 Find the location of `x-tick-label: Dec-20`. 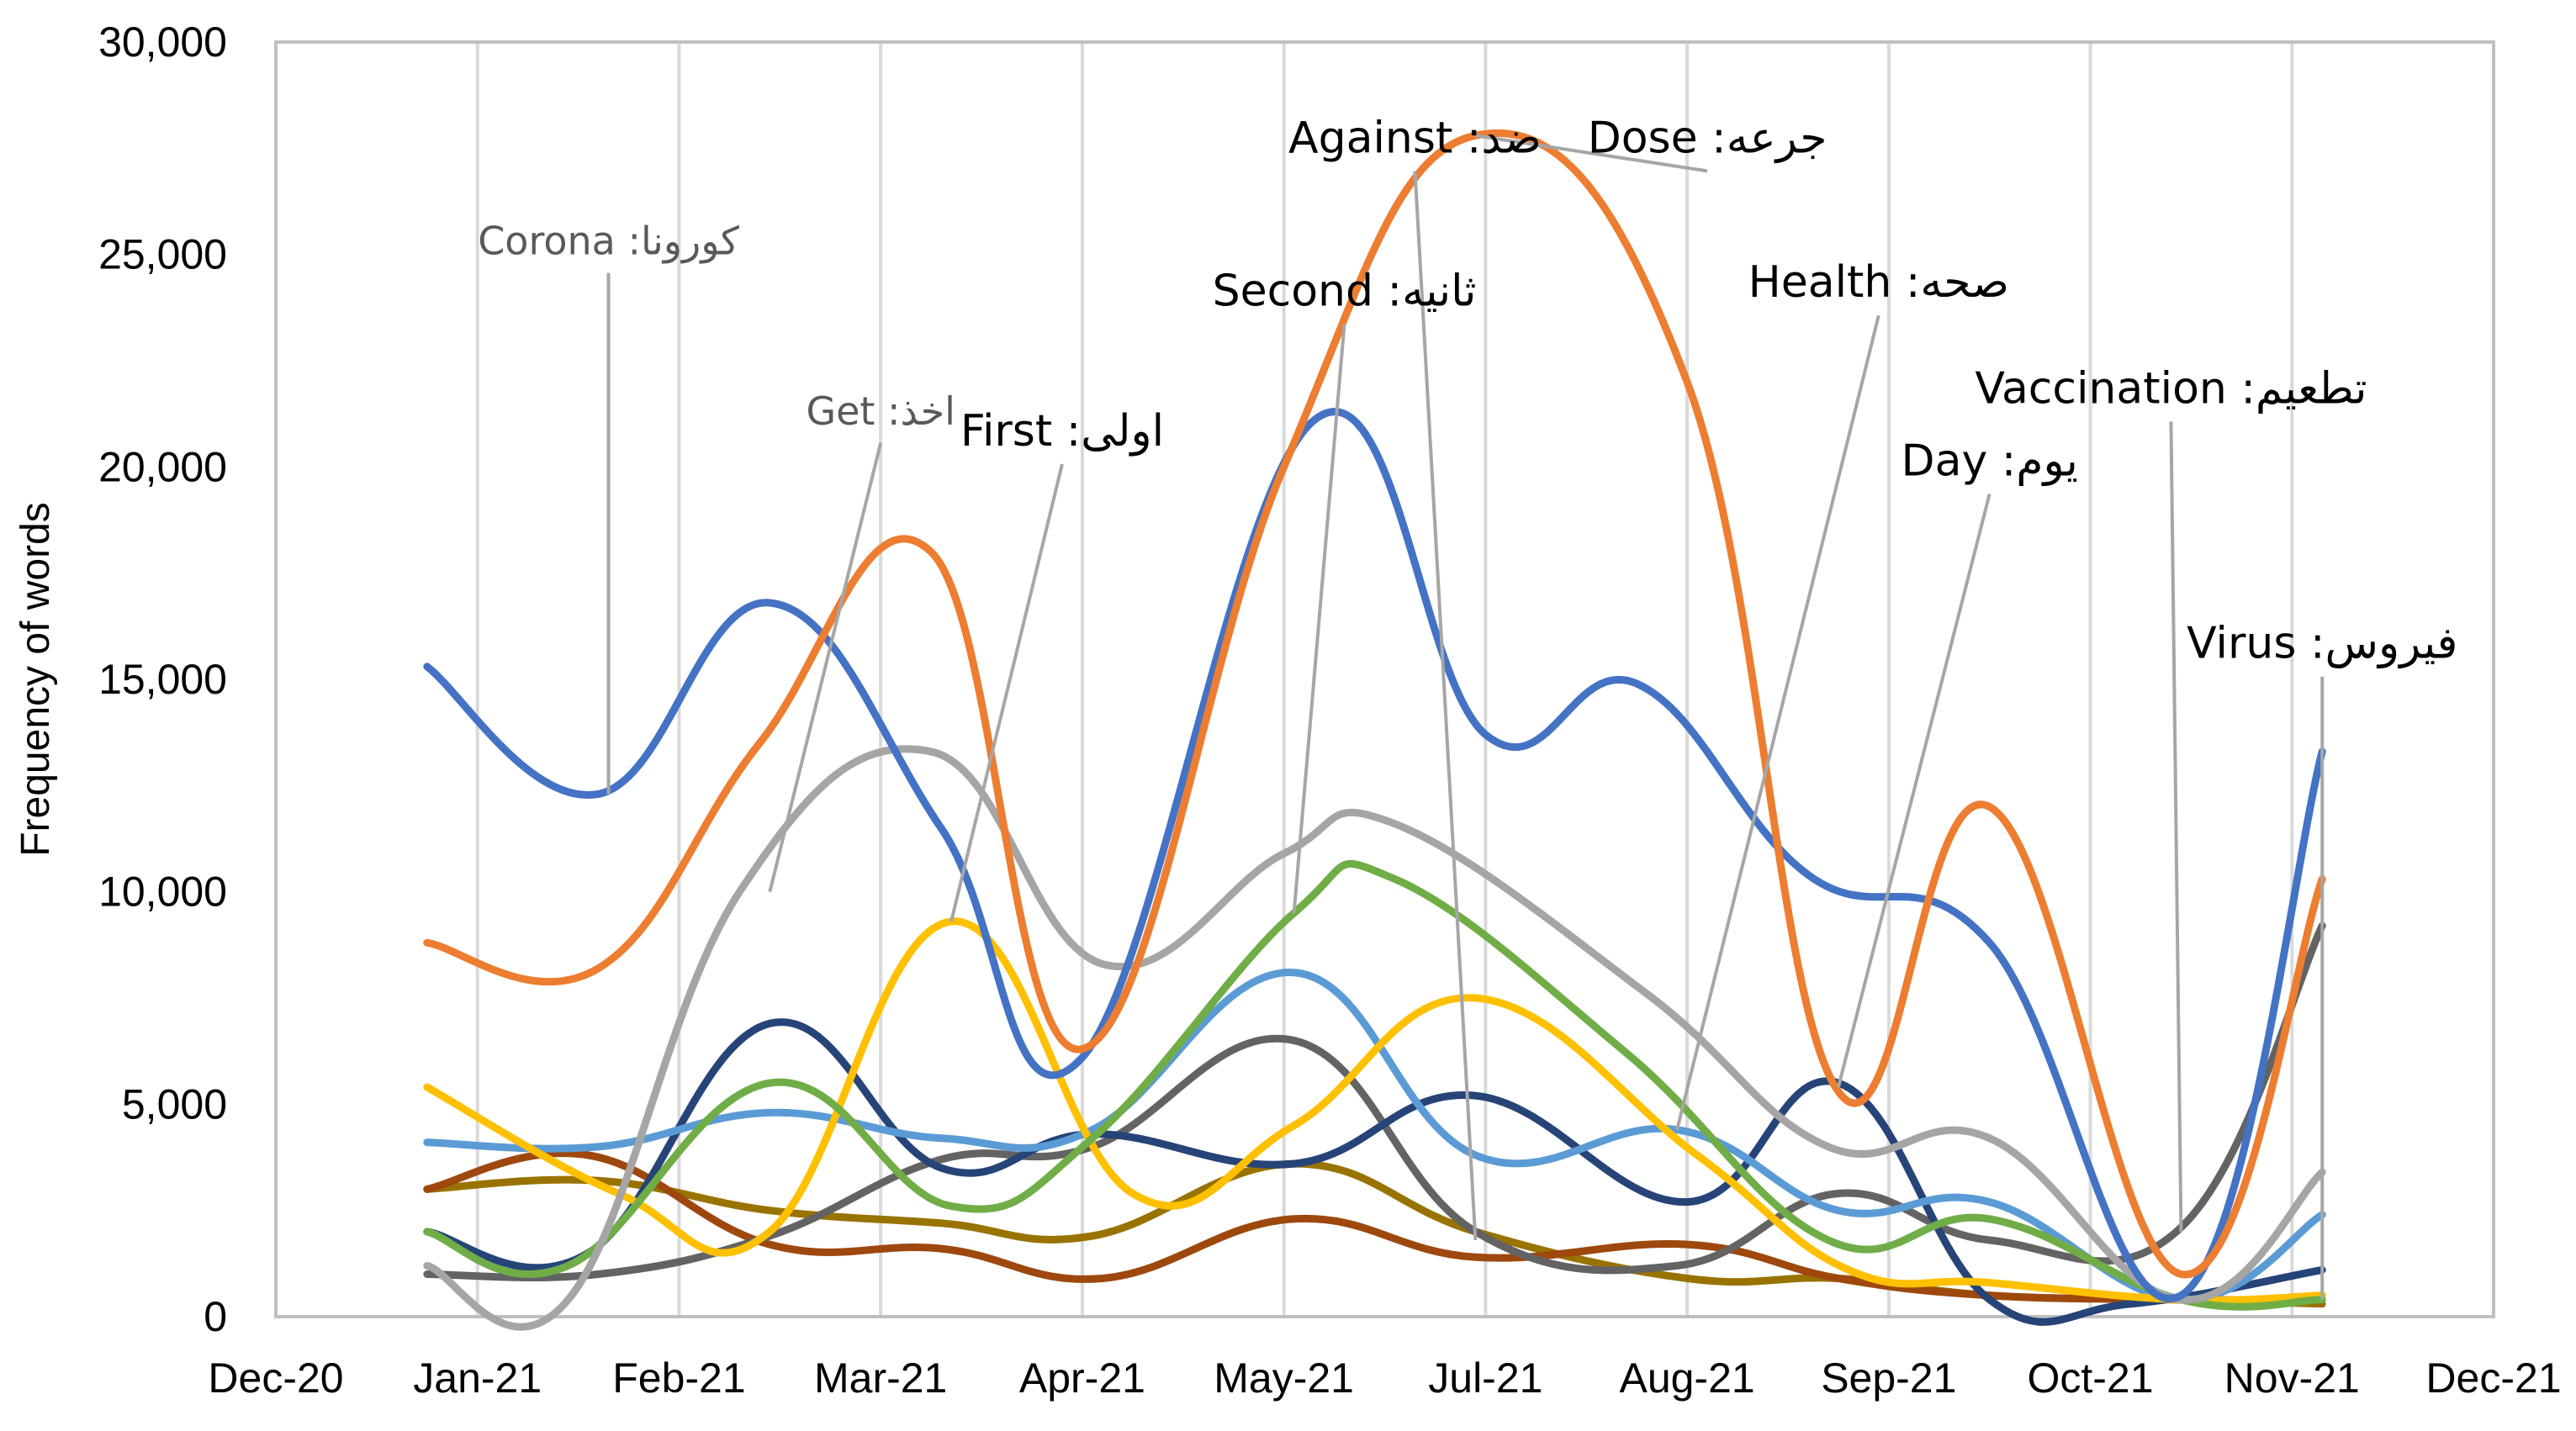

x-tick-label: Dec-20 is located at coordinates (275, 1378).